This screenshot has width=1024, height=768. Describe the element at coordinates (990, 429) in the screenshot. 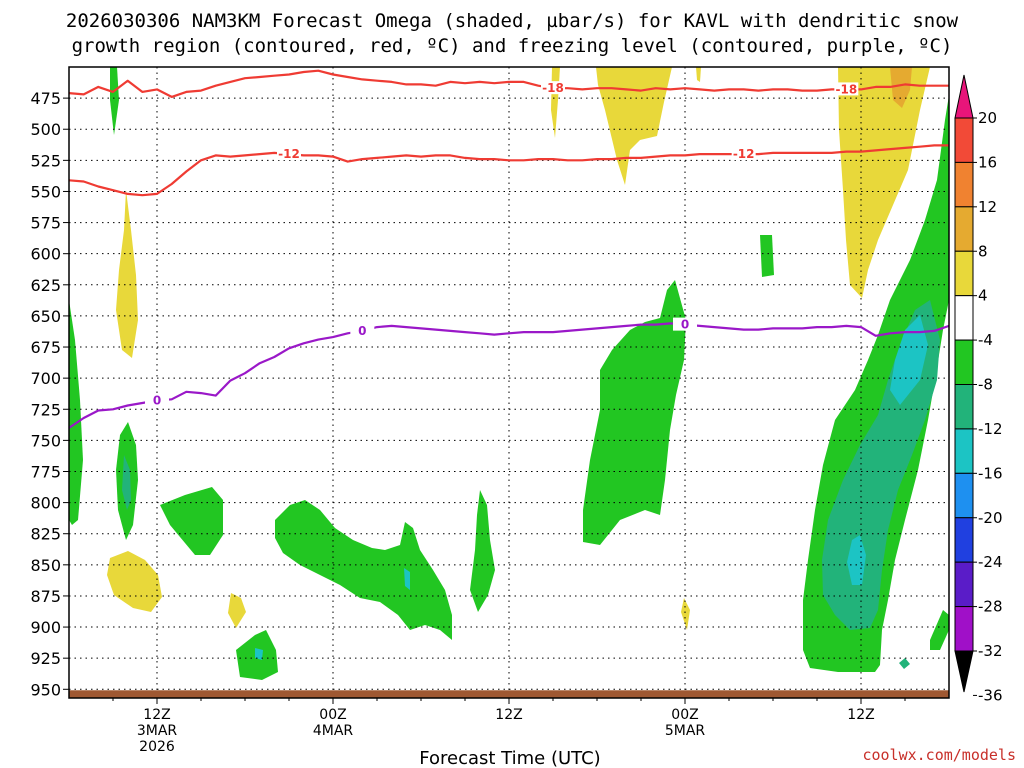

I see `colorbar-label-7: -12` at that location.